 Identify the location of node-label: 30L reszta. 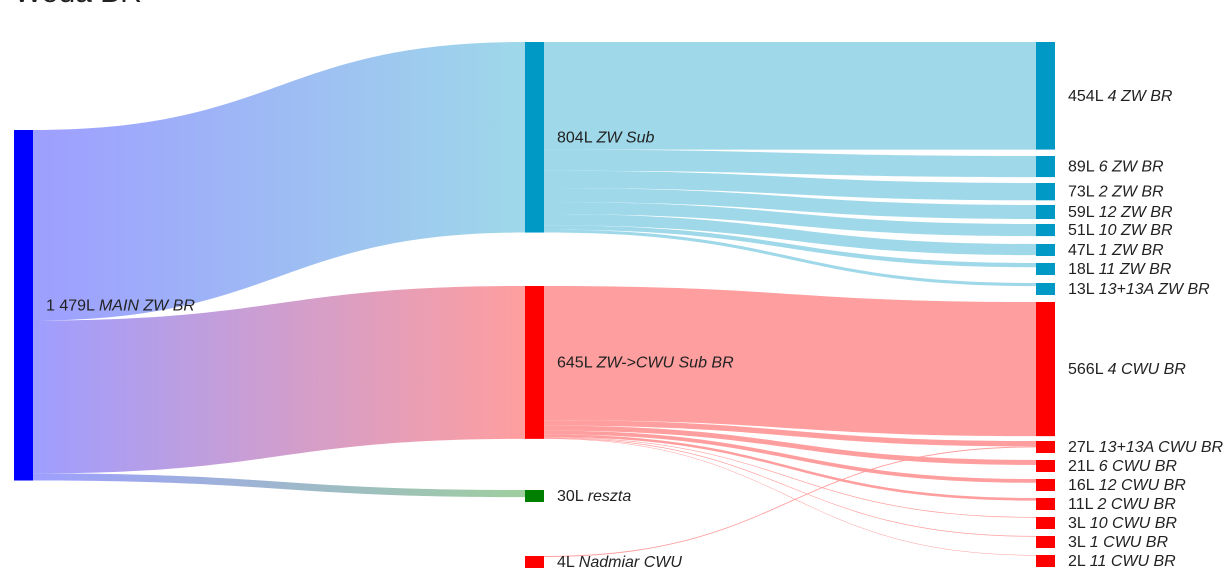
(594, 496).